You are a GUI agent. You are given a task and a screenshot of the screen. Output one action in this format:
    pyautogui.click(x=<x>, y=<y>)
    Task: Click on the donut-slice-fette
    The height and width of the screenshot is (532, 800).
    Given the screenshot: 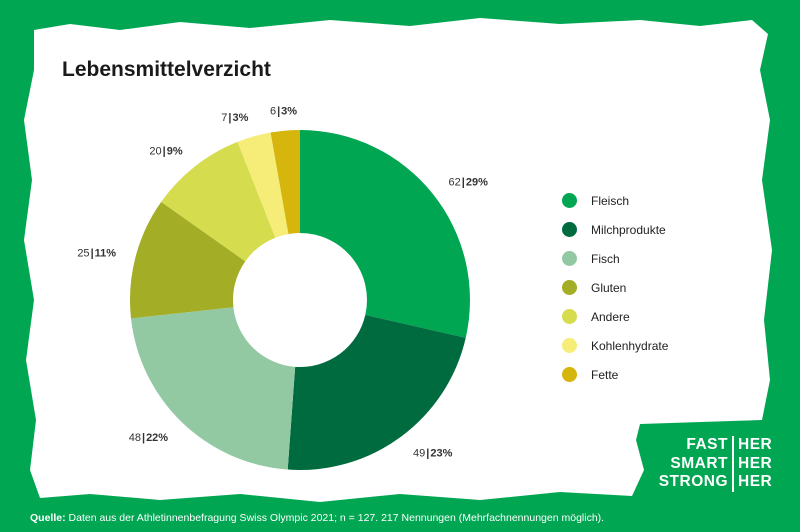 What is the action you would take?
    pyautogui.click(x=285, y=182)
    